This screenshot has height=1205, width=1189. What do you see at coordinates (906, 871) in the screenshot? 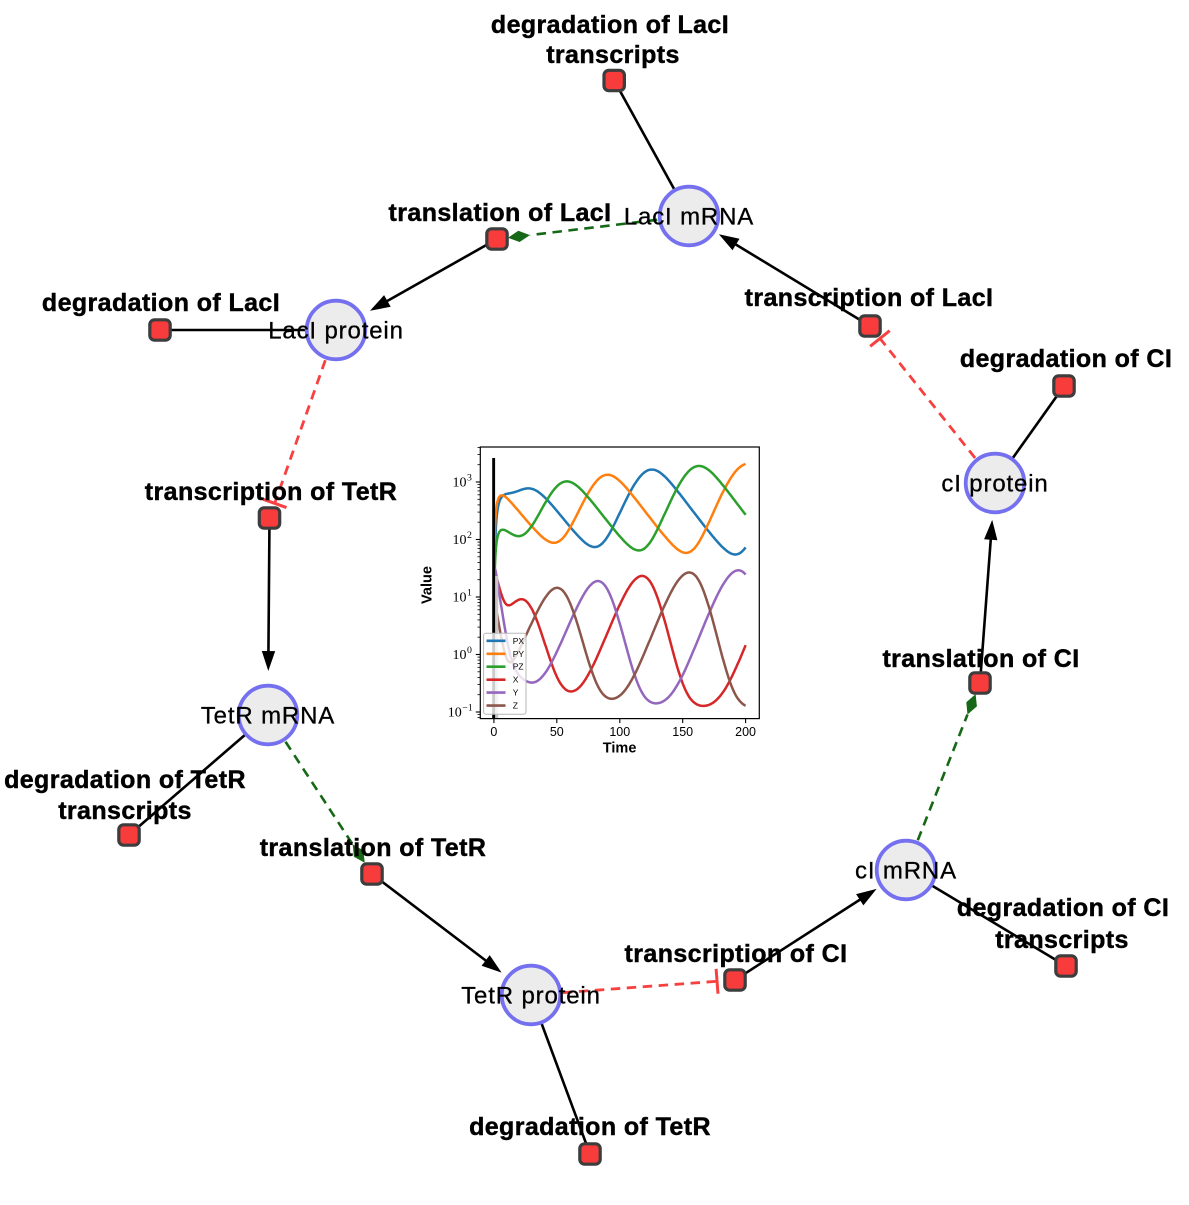
I see `svg-text: cI mRNA` at bounding box center [906, 871].